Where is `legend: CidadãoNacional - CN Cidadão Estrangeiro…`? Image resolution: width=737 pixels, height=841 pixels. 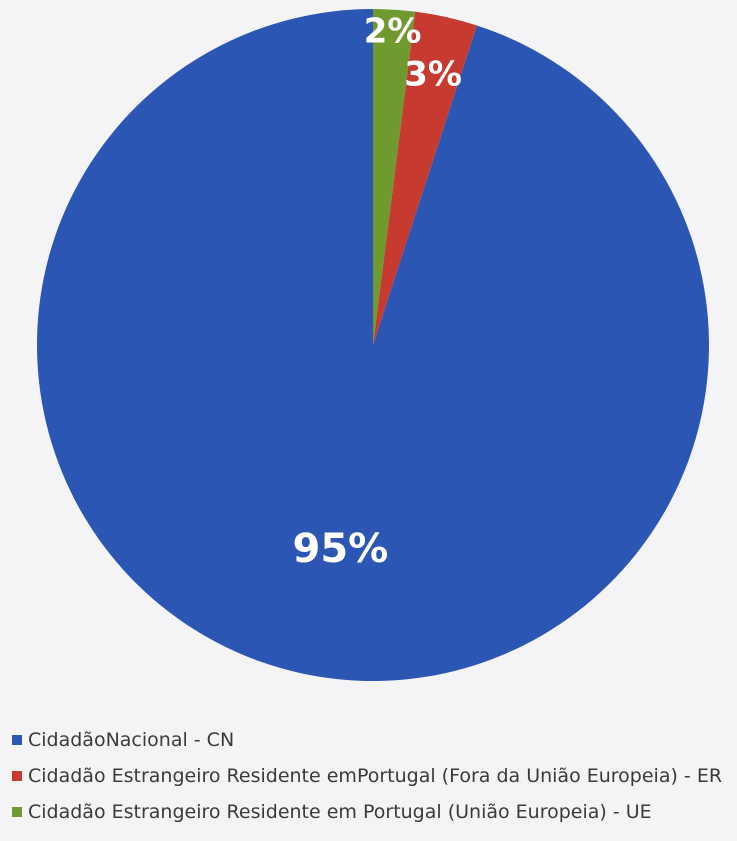
legend: CidadãoNacional - CN Cidadão Estrangeiro… is located at coordinates (374, 776).